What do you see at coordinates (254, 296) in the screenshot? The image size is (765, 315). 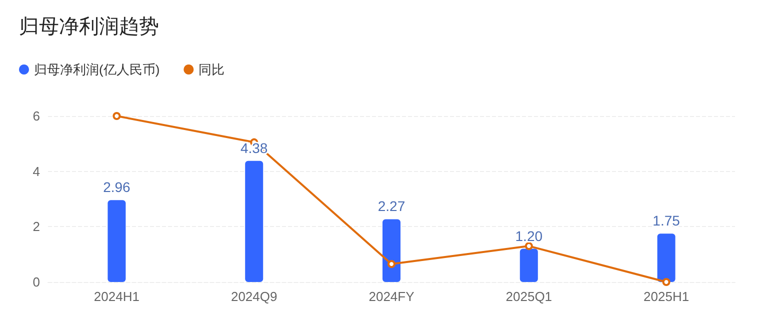 I see `x-tick-label: 2024Q9` at bounding box center [254, 296].